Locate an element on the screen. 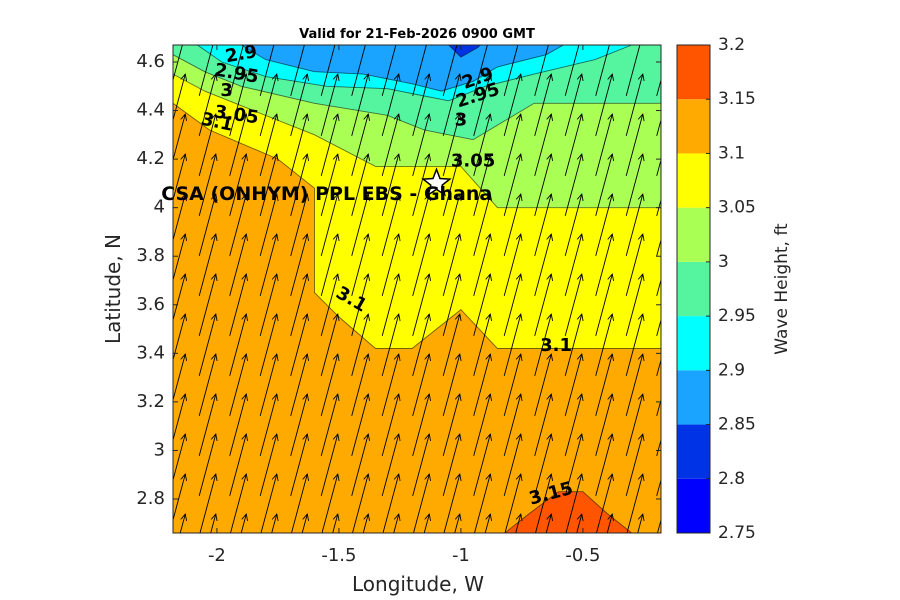 This screenshot has height=600, width=900. y-tick-label: 4.6 is located at coordinates (150, 61).